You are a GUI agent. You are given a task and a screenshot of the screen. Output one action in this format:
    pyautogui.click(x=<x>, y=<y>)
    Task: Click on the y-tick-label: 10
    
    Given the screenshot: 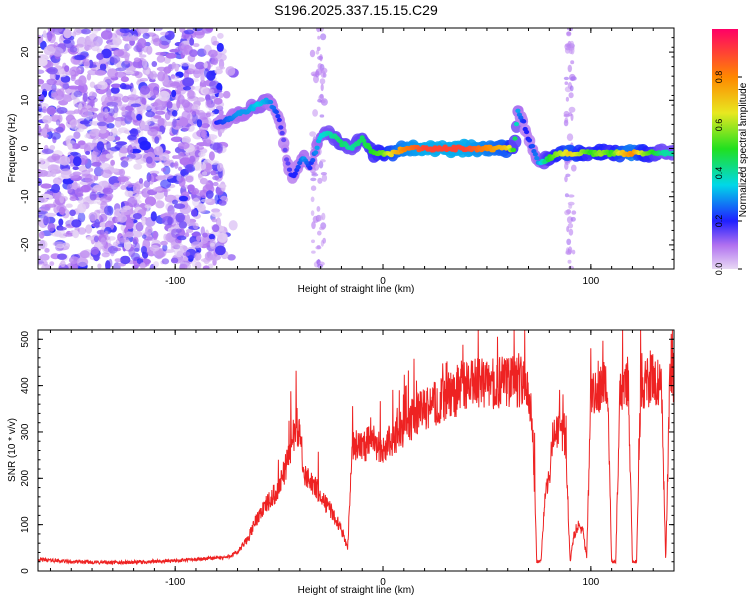 What is the action you would take?
    pyautogui.click(x=25, y=100)
    